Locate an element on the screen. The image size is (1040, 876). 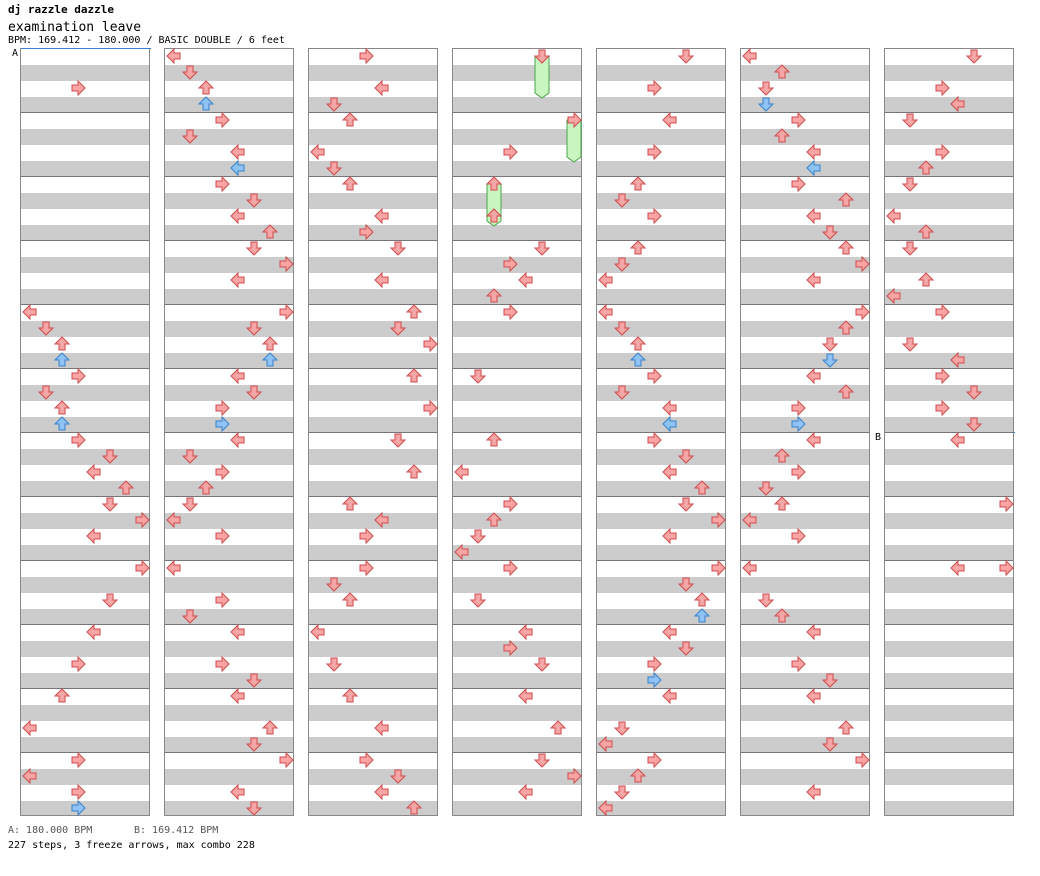
bpm-marker-a: A is located at coordinates (15, 53).